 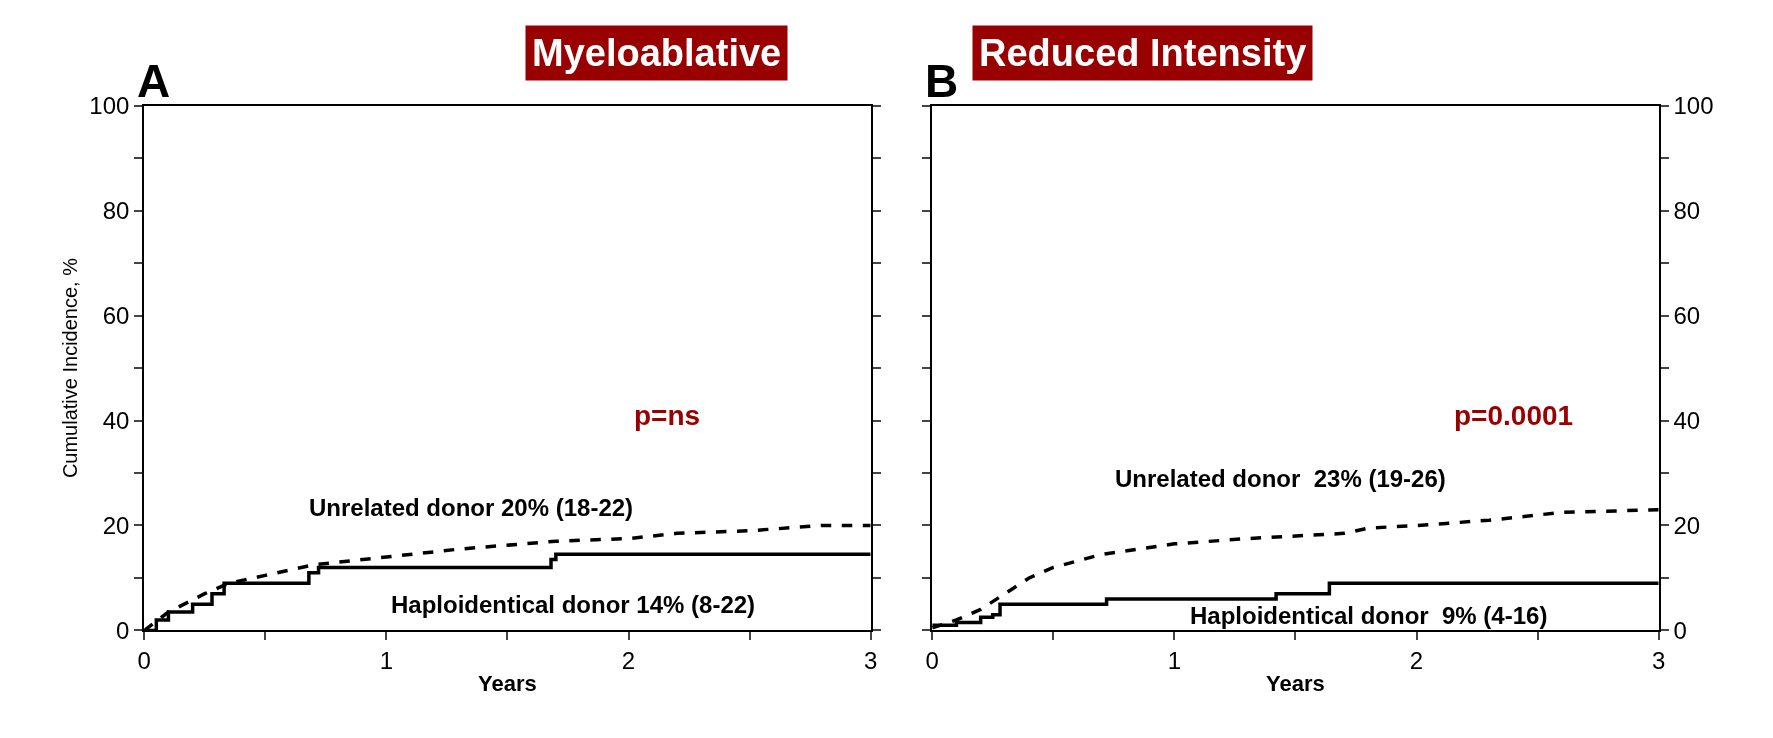 What do you see at coordinates (1369, 615) in the screenshot?
I see `annotation: Haploidentical donor 9% (4-16)` at bounding box center [1369, 615].